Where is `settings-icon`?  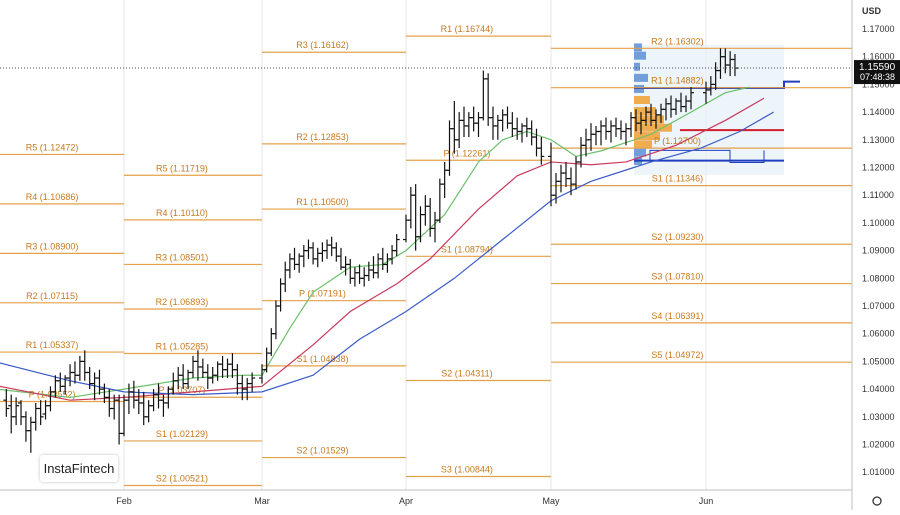
settings-icon is located at coordinates (877, 501).